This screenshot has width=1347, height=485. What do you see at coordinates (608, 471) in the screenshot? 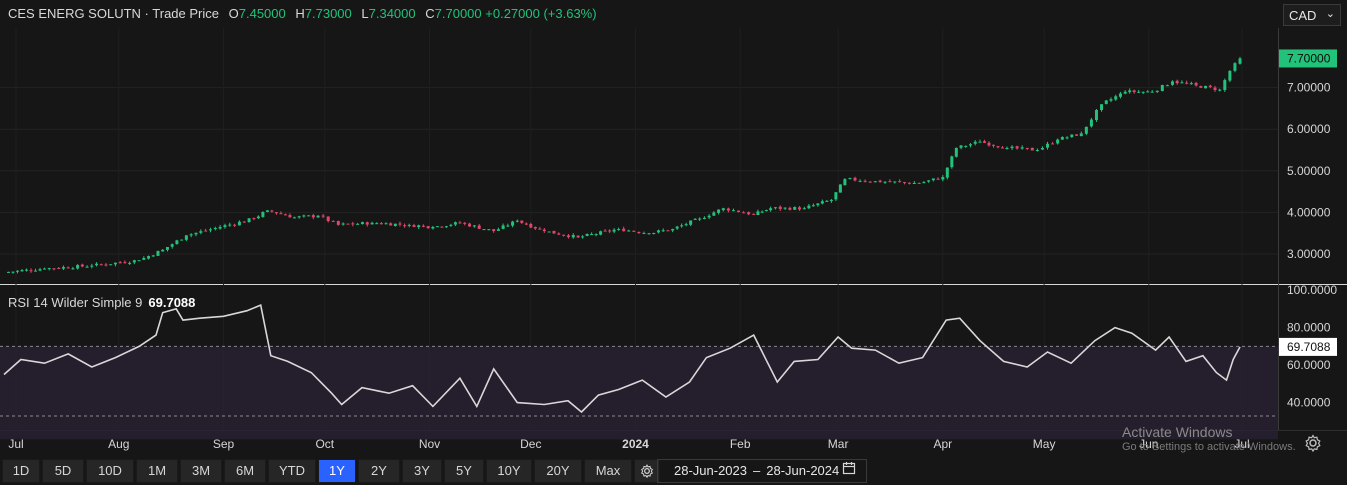
I see `timeframe-button-max: Max` at bounding box center [608, 471].